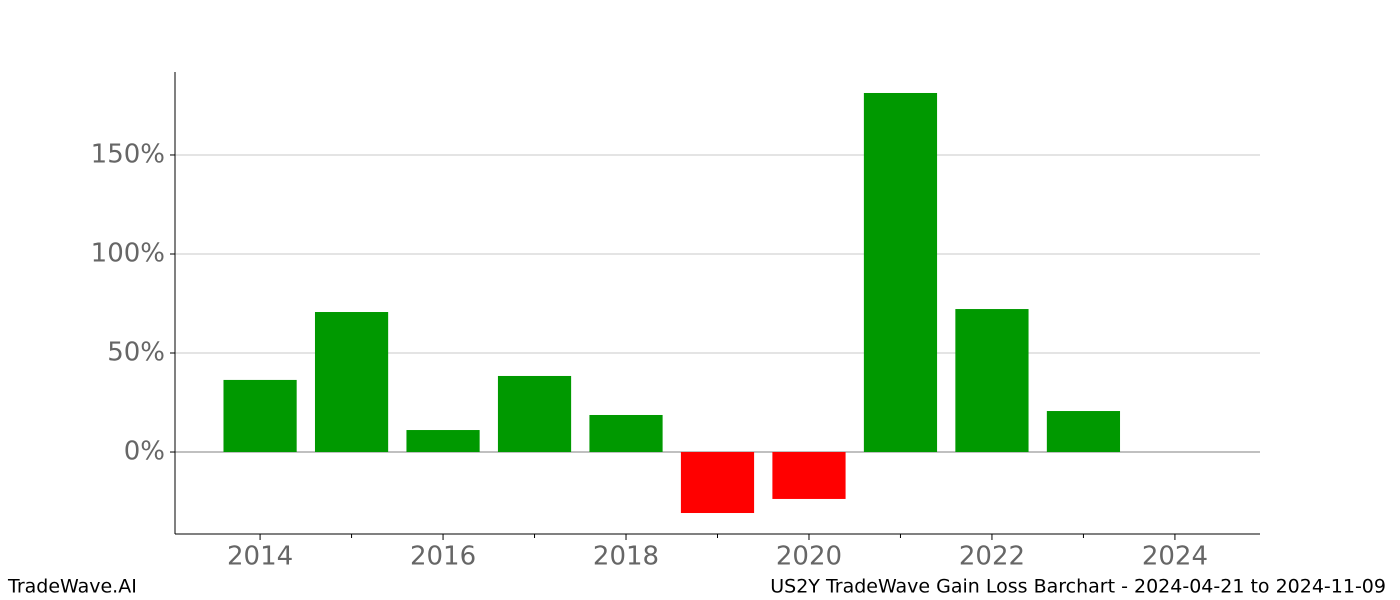 Image resolution: width=1400 pixels, height=600 pixels. What do you see at coordinates (626, 557) in the screenshot?
I see `x-tick-label: 2018` at bounding box center [626, 557].